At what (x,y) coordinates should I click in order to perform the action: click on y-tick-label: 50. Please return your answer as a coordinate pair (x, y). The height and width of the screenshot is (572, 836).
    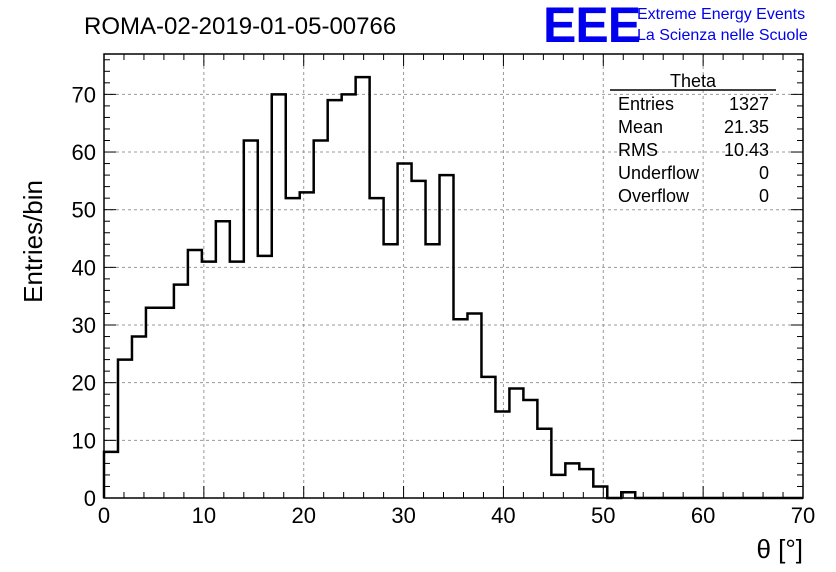
    Looking at the image, I should click on (84, 210).